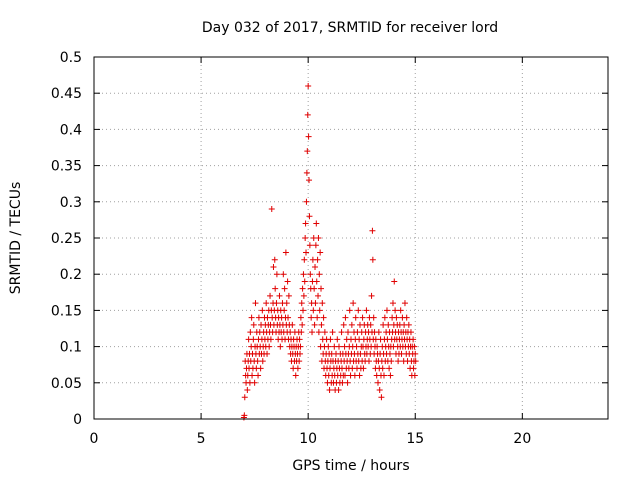 This screenshot has width=640, height=480. Describe the element at coordinates (71, 58) in the screenshot. I see `y-tick-label: 0.5` at that location.